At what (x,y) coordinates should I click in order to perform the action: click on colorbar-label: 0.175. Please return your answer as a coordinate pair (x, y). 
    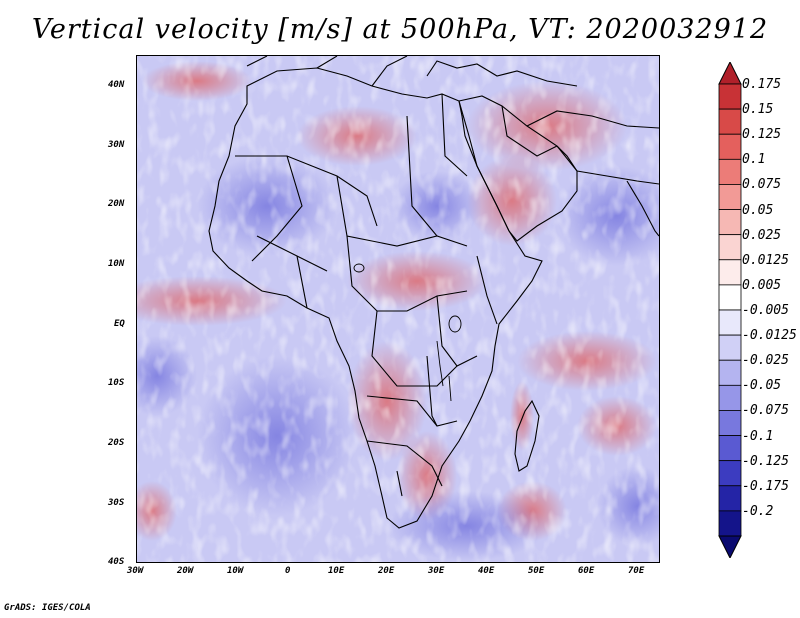
    Looking at the image, I should click on (762, 84).